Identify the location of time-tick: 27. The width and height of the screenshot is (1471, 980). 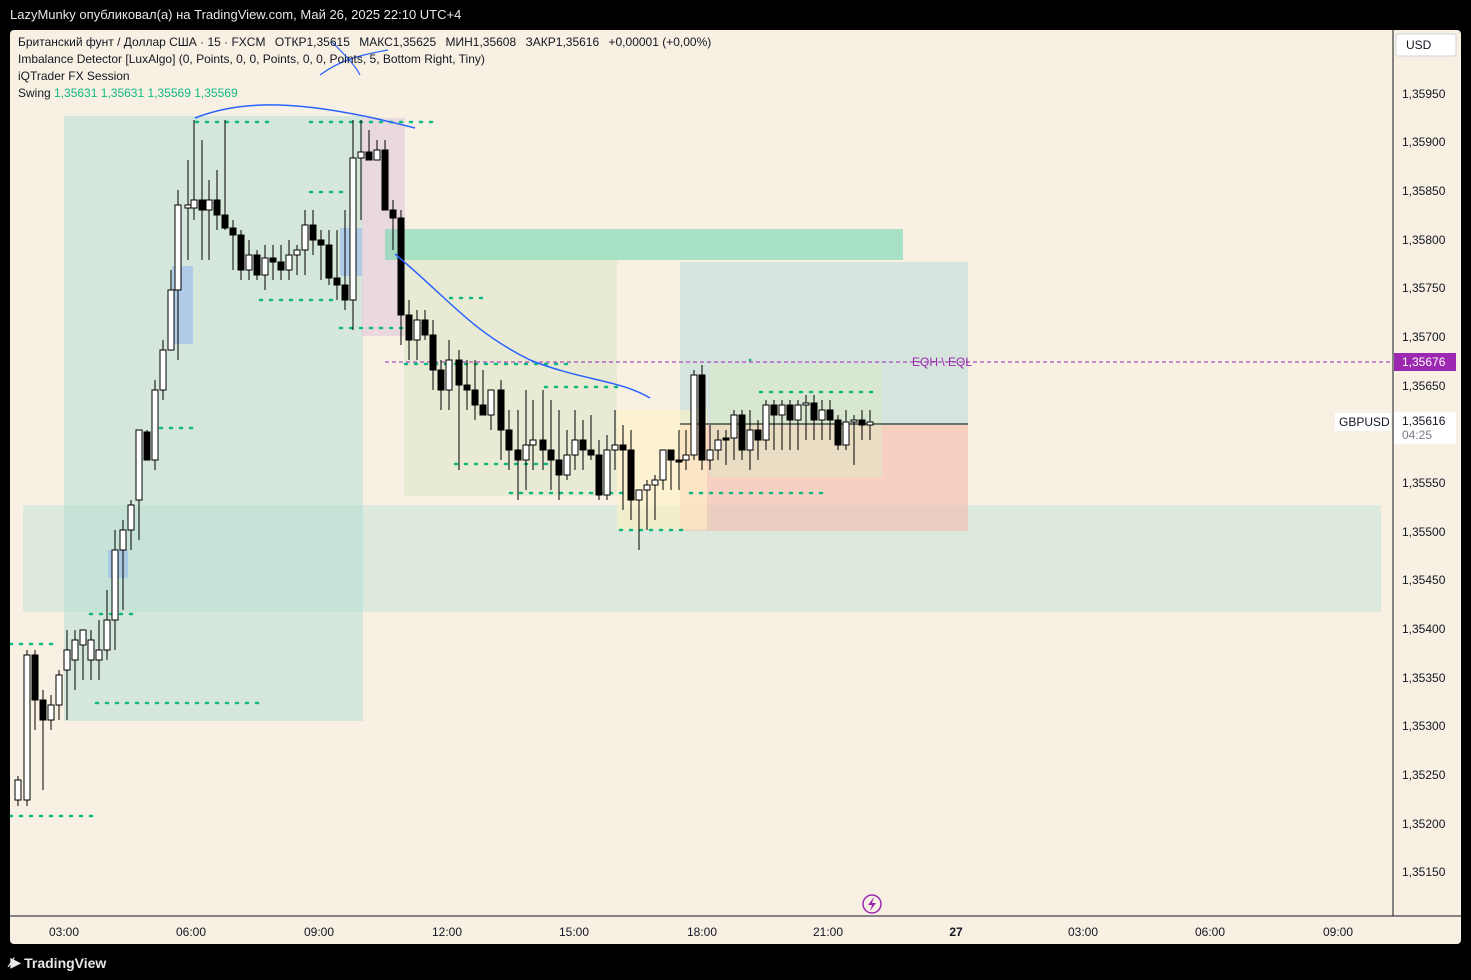
(956, 932).